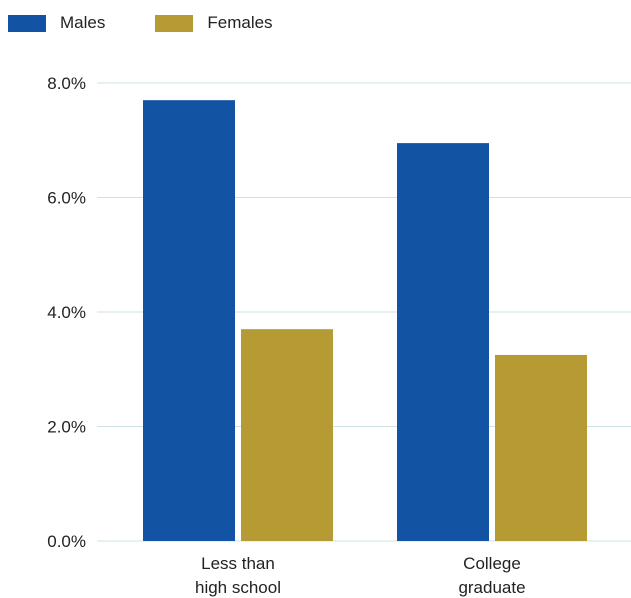  I want to click on x-category-label: Less than, so click(238, 563).